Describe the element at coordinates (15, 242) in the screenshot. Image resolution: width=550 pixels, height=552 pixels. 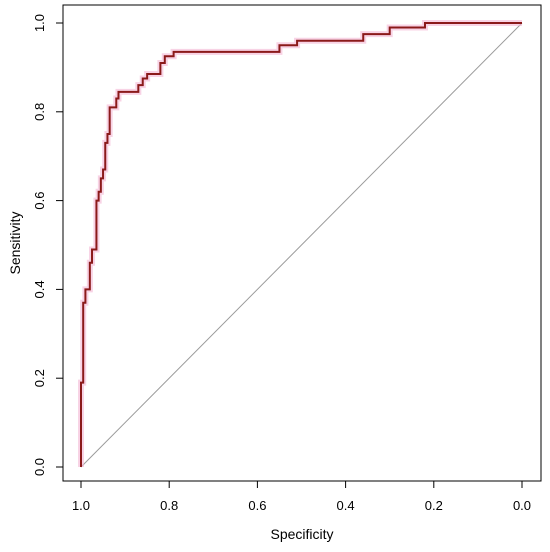
I see `y-axis-title: Sensitivity` at that location.